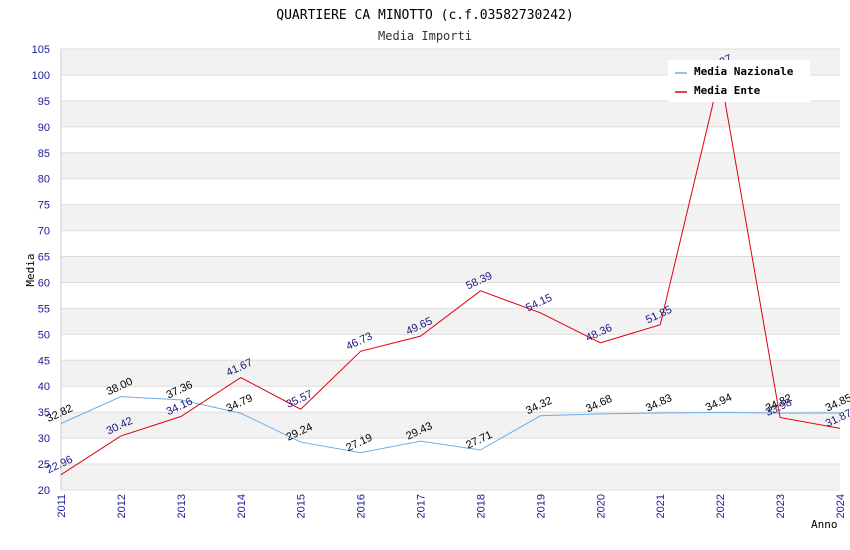 Image resolution: width=850 pixels, height=550 pixels. I want to click on x-tick-label: 2019, so click(541, 506).